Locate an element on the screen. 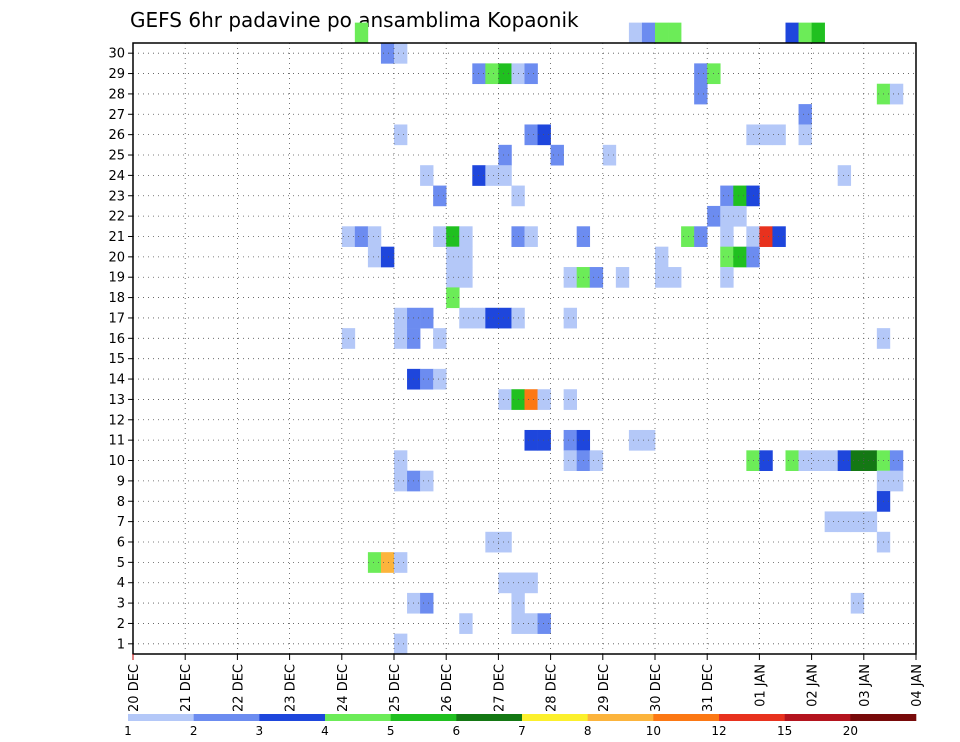 The height and width of the screenshot is (742, 960). y-tick-label: 22 is located at coordinates (116, 217).